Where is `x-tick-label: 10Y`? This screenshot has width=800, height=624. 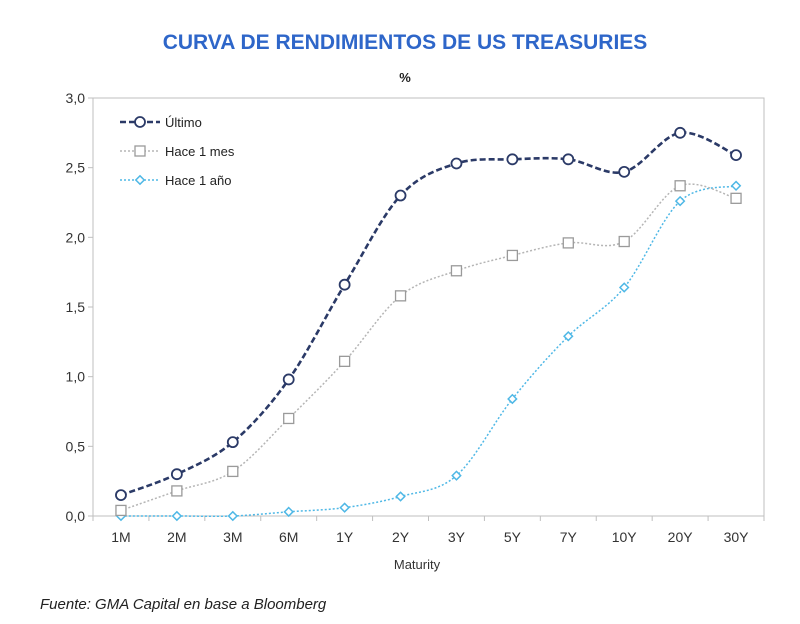 x-tick-label: 10Y is located at coordinates (625, 537).